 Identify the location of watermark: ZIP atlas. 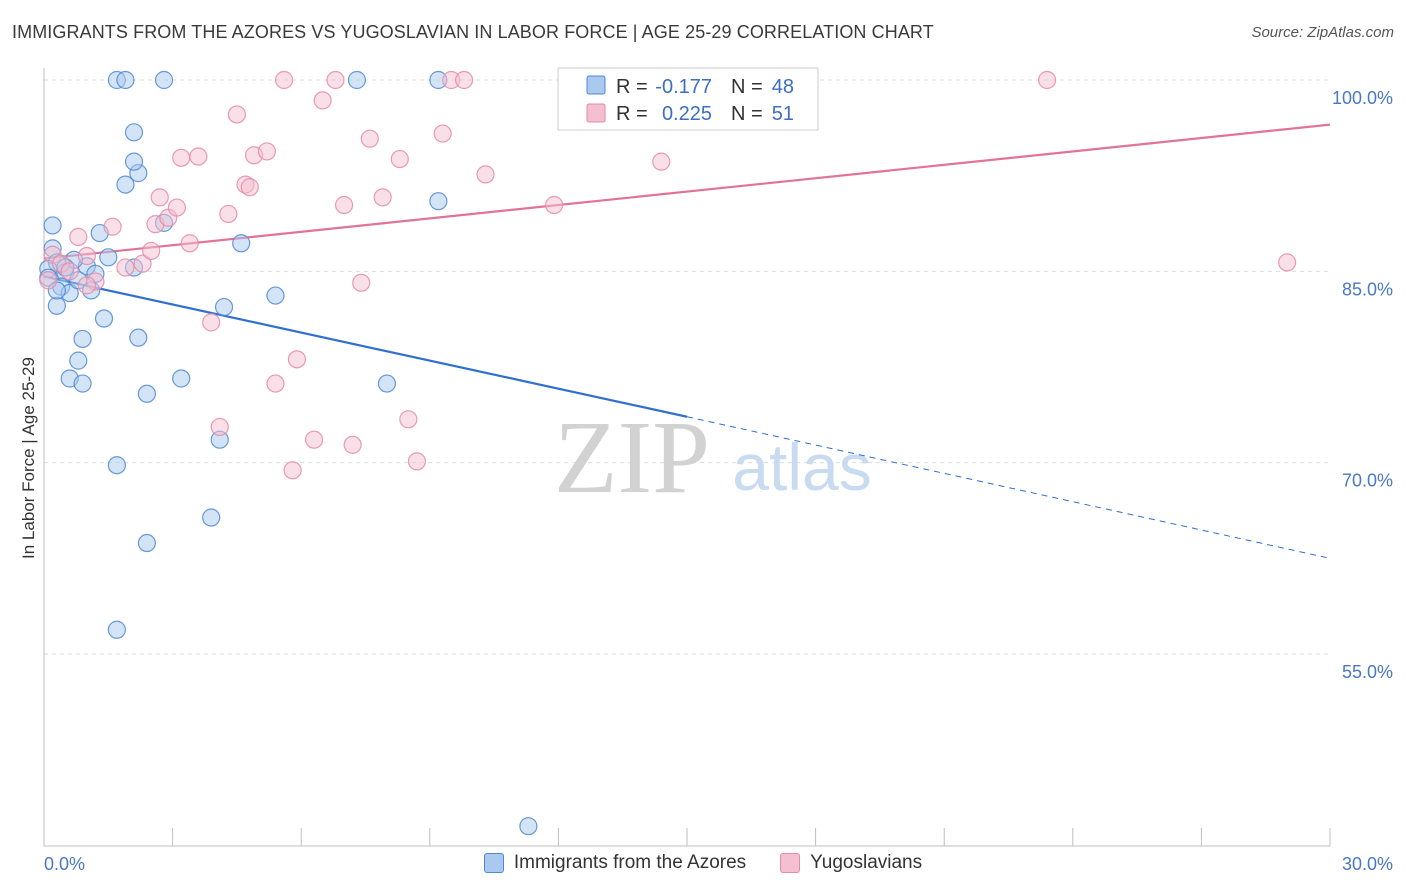
(713, 457).